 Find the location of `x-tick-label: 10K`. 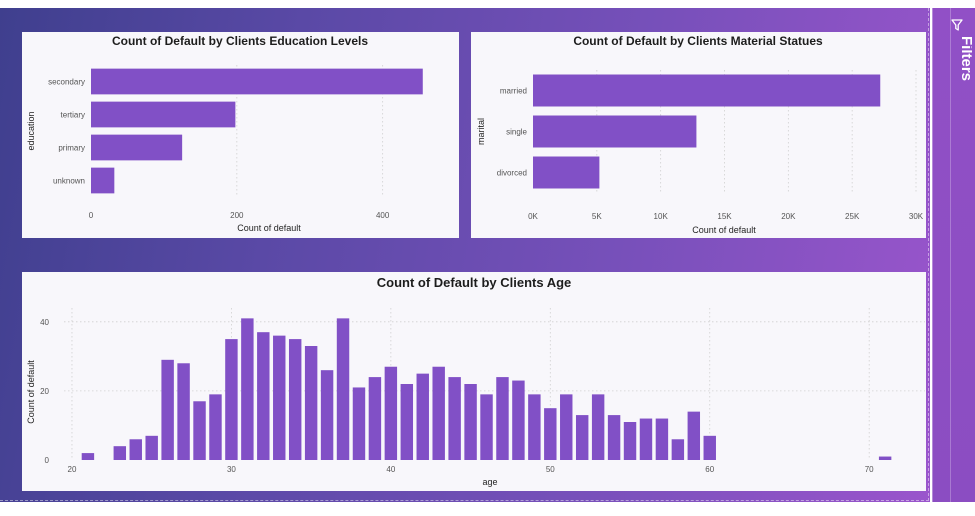

x-tick-label: 10K is located at coordinates (661, 216).